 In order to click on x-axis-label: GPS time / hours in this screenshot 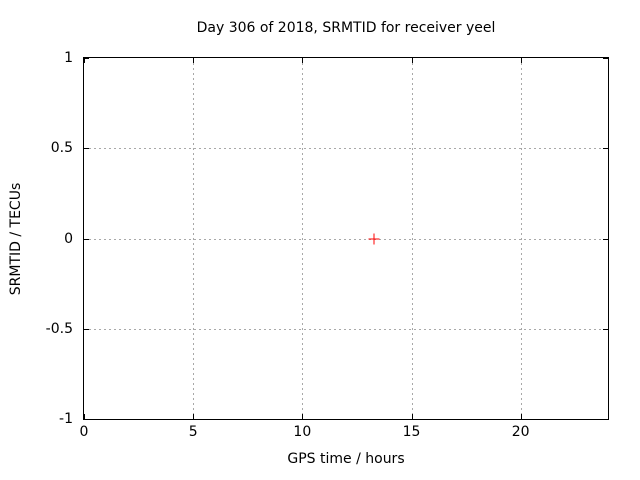, I will do `click(346, 459)`.